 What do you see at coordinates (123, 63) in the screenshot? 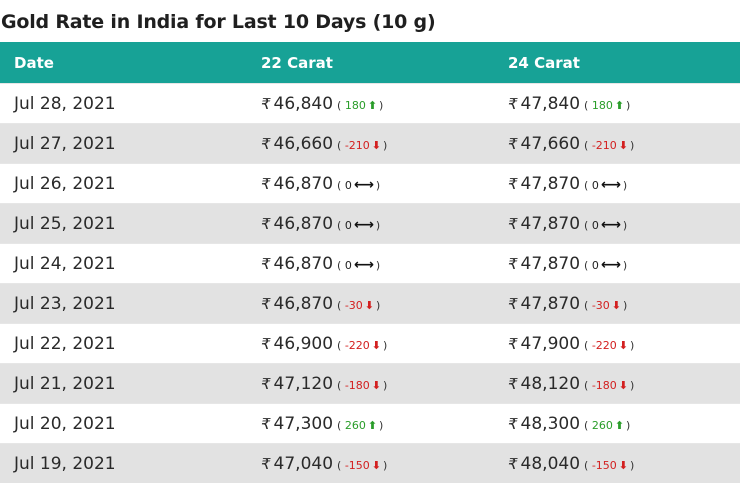
I see `column-header-date: Date` at bounding box center [123, 63].